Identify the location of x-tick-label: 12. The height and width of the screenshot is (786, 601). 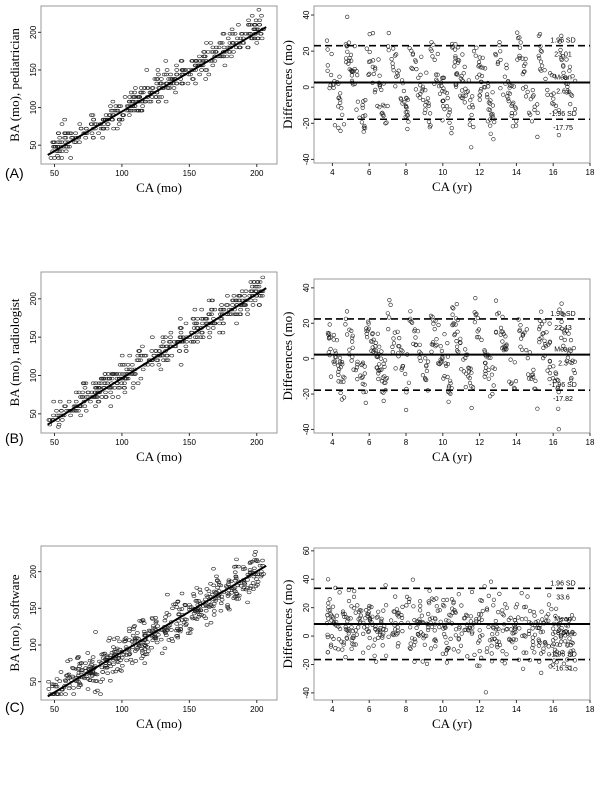
(479, 709).